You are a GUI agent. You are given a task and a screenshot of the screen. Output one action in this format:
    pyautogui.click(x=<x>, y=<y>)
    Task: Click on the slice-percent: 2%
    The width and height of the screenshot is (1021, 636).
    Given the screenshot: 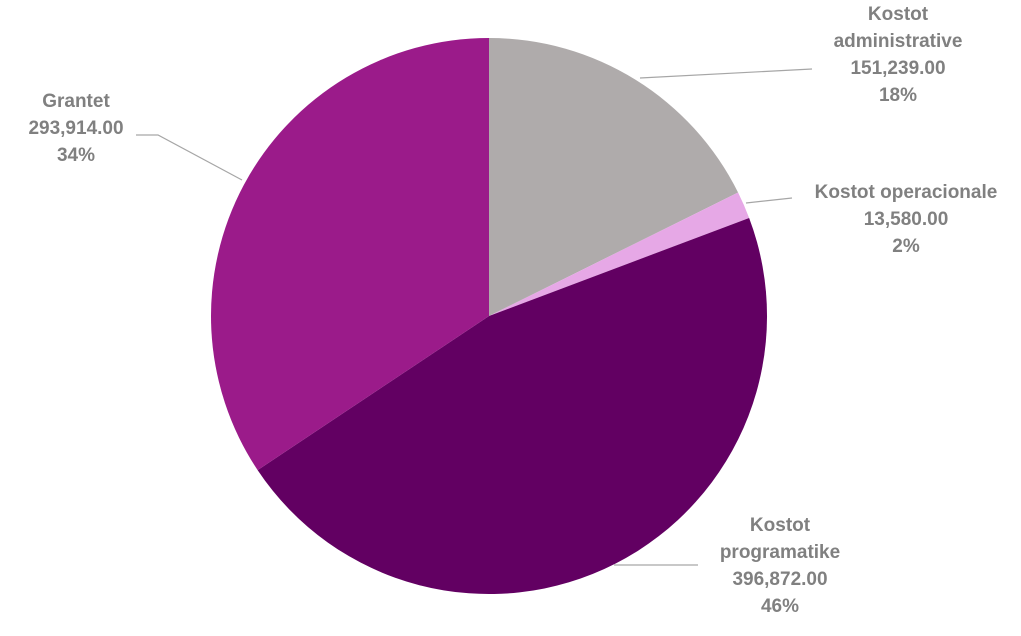 What is the action you would take?
    pyautogui.click(x=906, y=246)
    